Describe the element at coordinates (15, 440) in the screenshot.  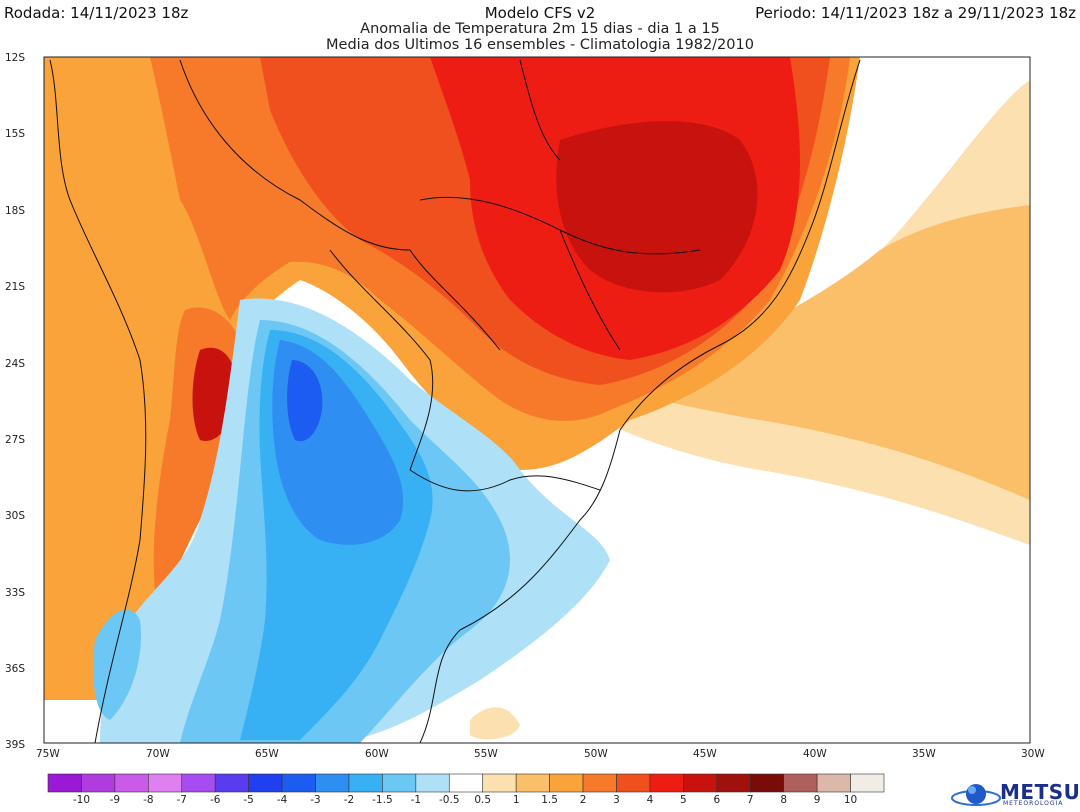
I see `lat-label: 27S` at that location.